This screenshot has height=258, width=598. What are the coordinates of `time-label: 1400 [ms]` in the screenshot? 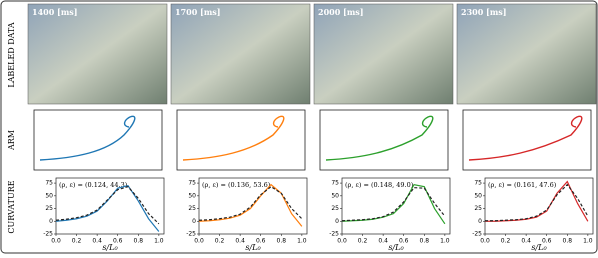 It's located at (55, 12).